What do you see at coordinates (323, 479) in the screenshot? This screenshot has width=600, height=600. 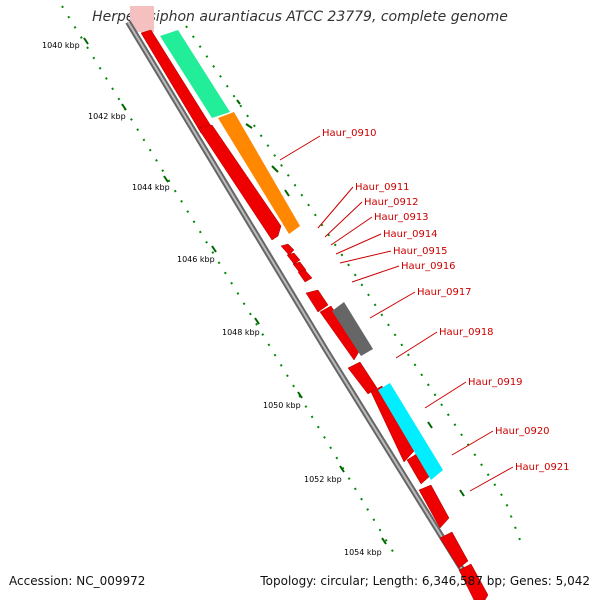 I see `scale-label-1052: 1052 kbp` at bounding box center [323, 479].